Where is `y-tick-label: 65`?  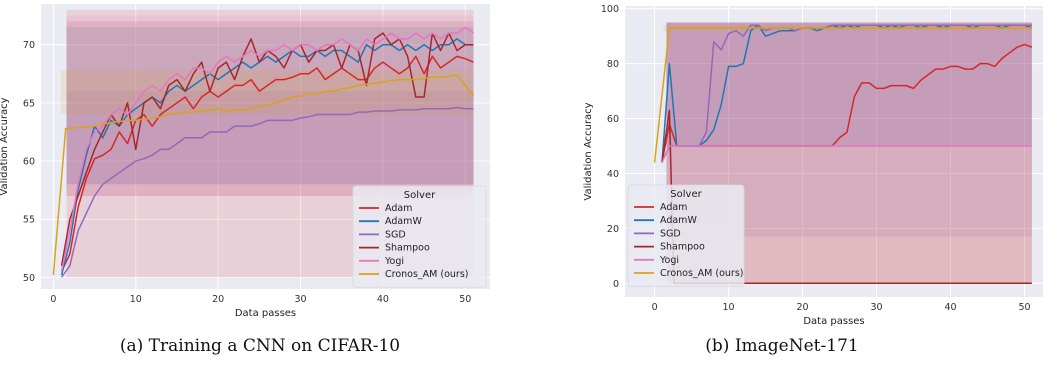
y-tick-label: 65 is located at coordinates (29, 103).